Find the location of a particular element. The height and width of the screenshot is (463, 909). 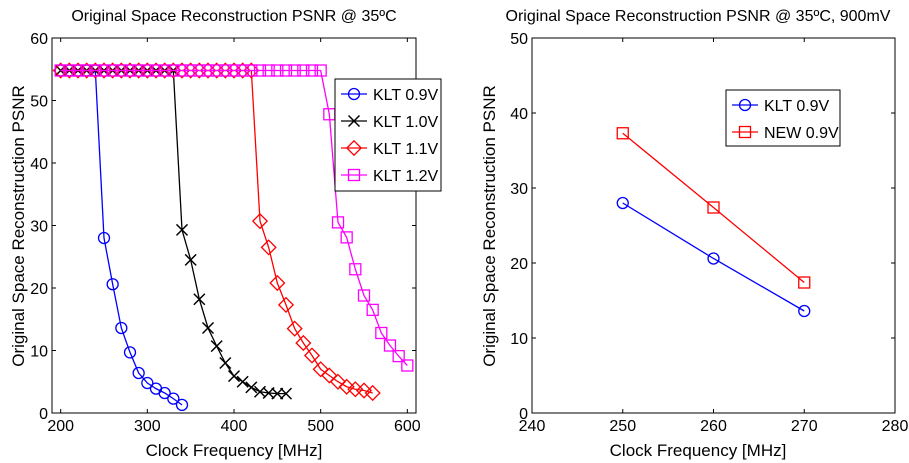

chart-right-ytick-label: 10 is located at coordinates (519, 339).